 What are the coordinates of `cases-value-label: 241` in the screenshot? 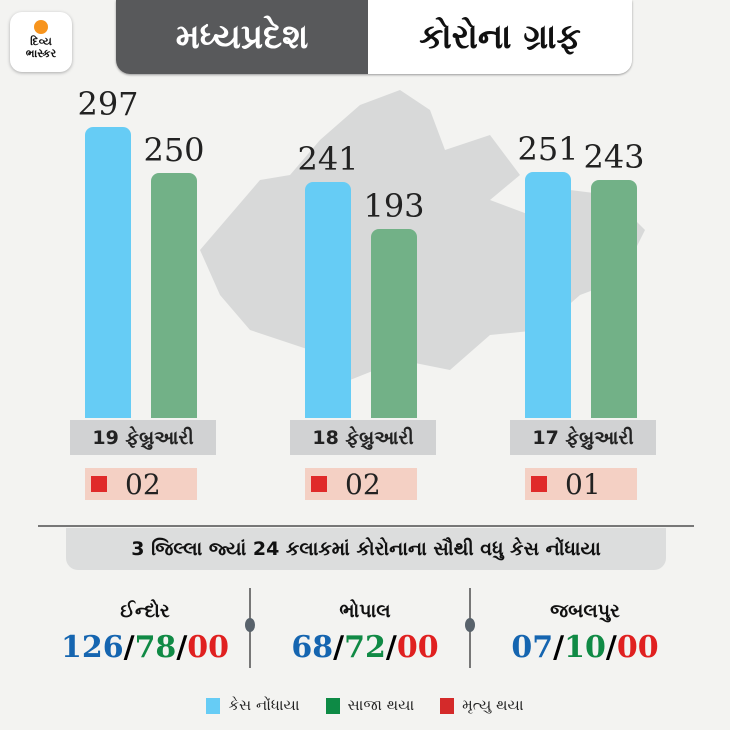 It's located at (328, 158).